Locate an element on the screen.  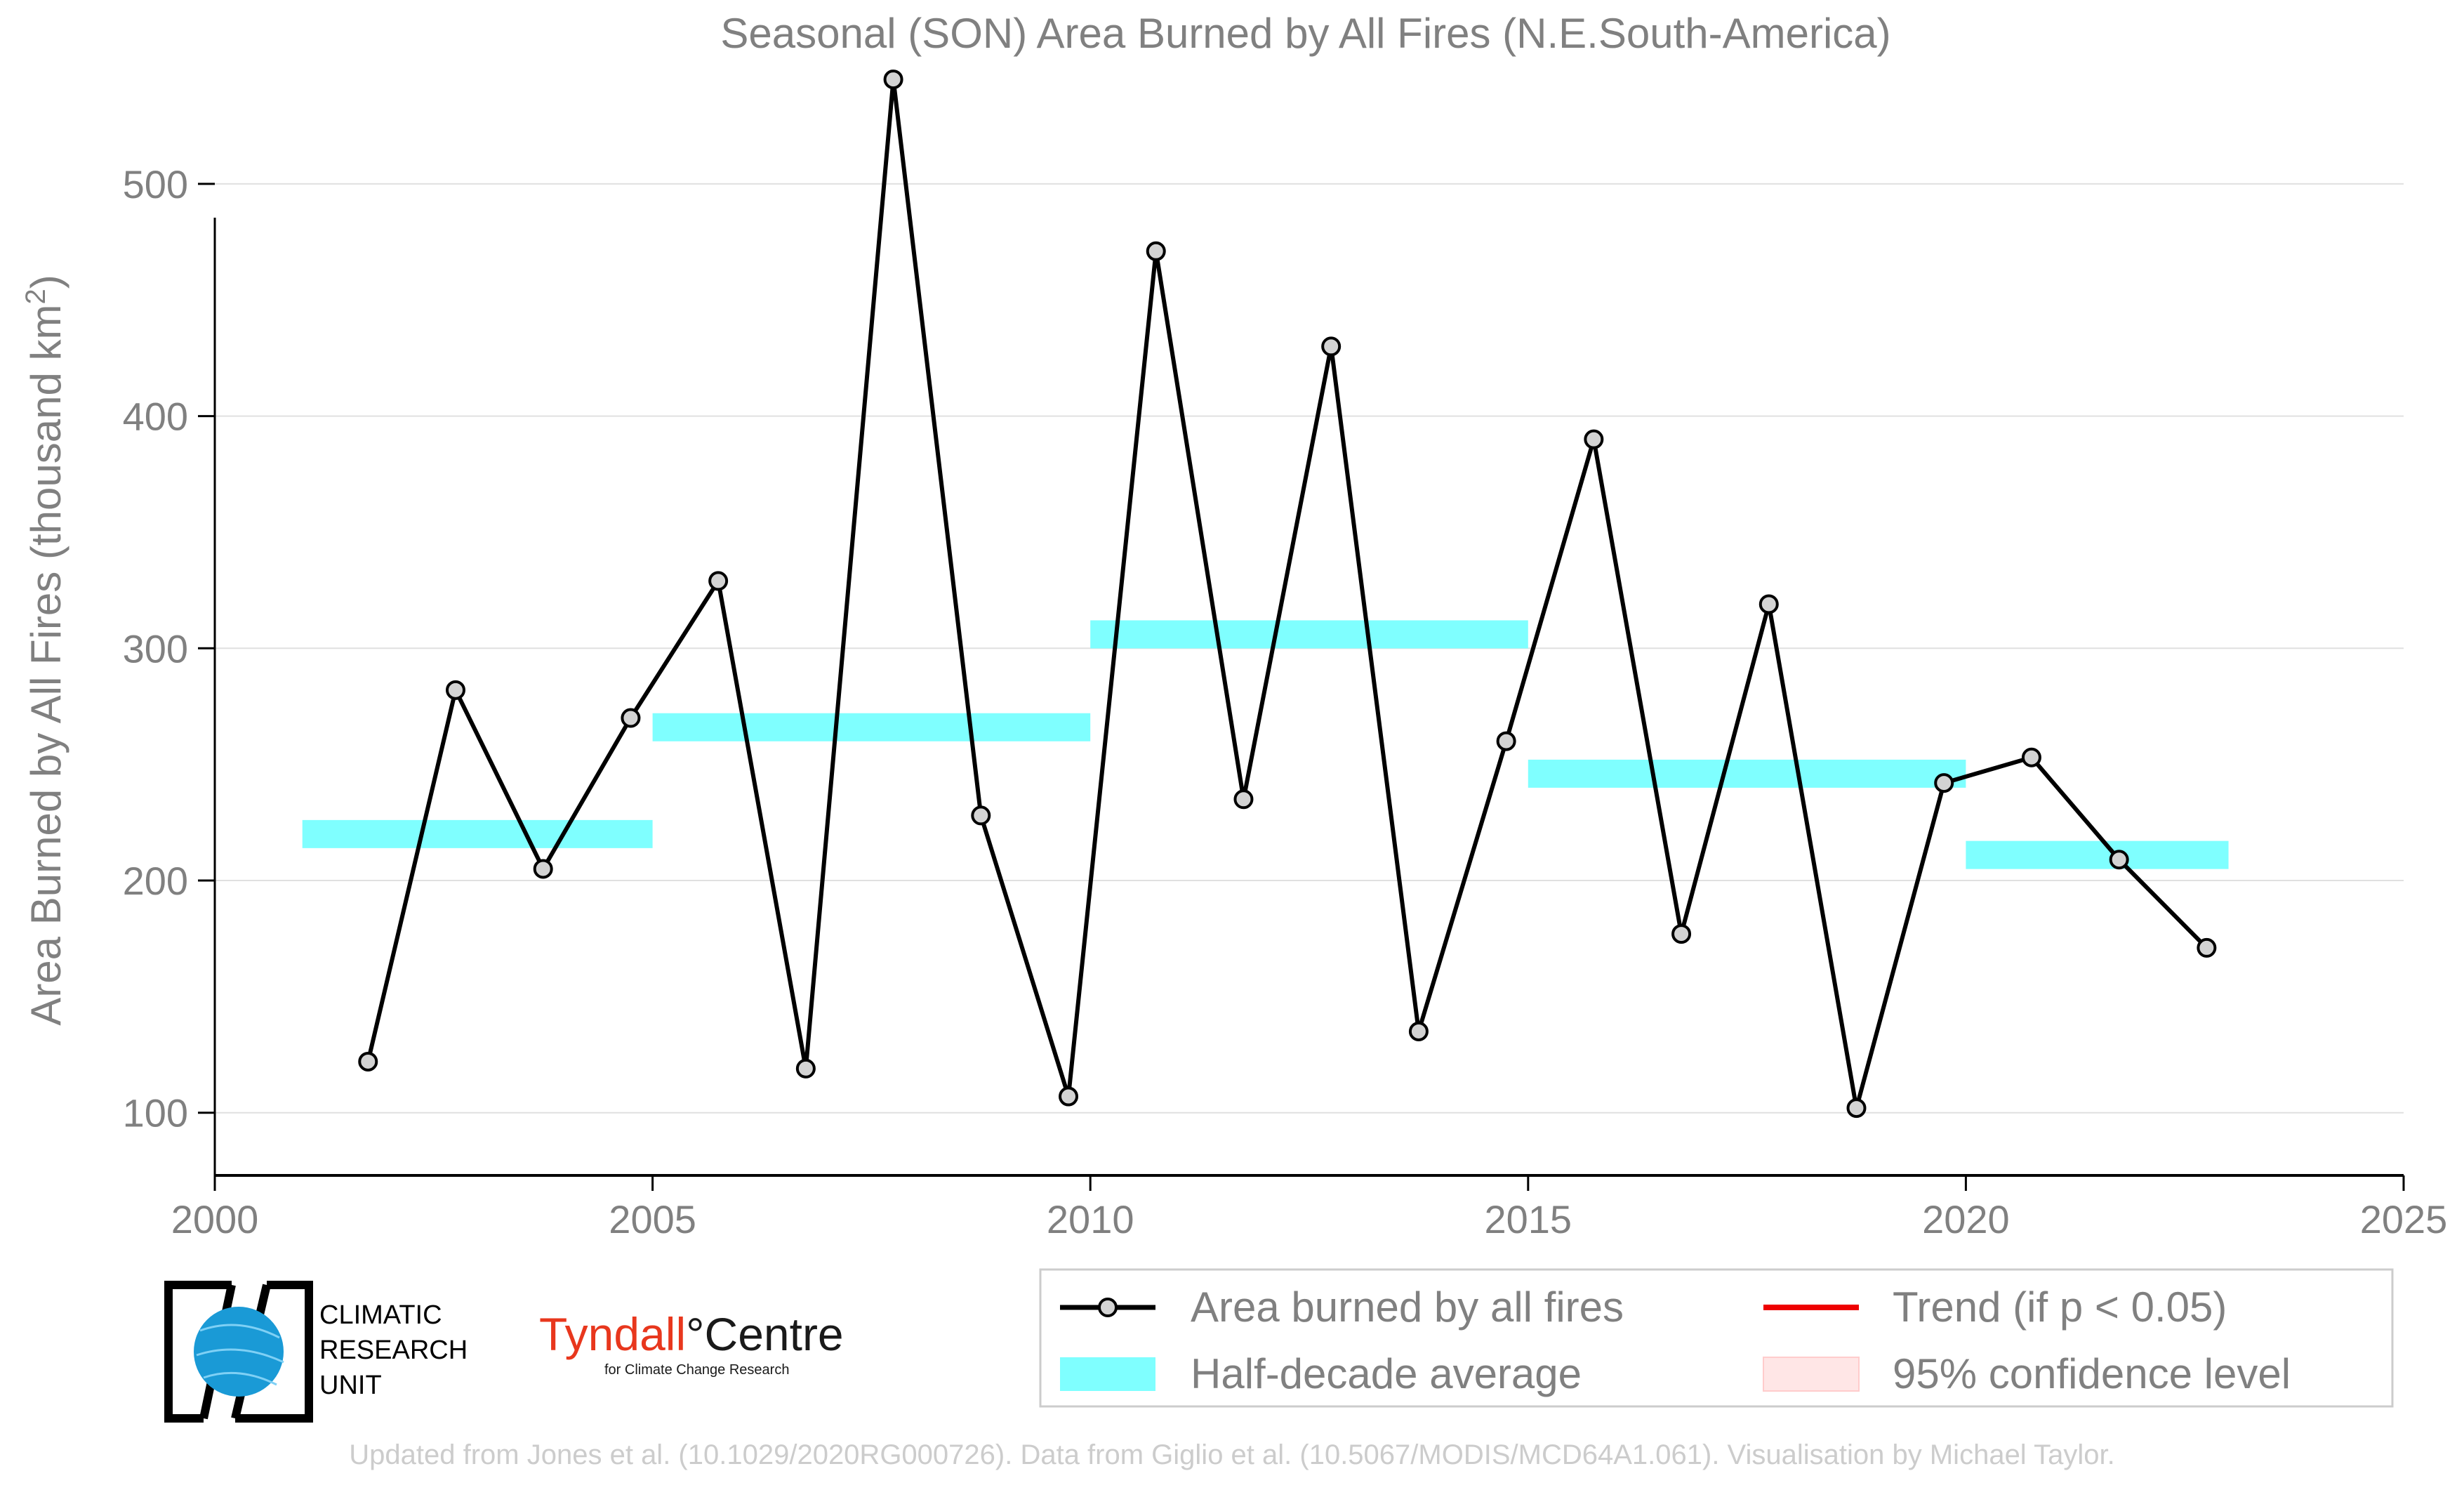
y-tick-label-400: 400 is located at coordinates (155, 417).